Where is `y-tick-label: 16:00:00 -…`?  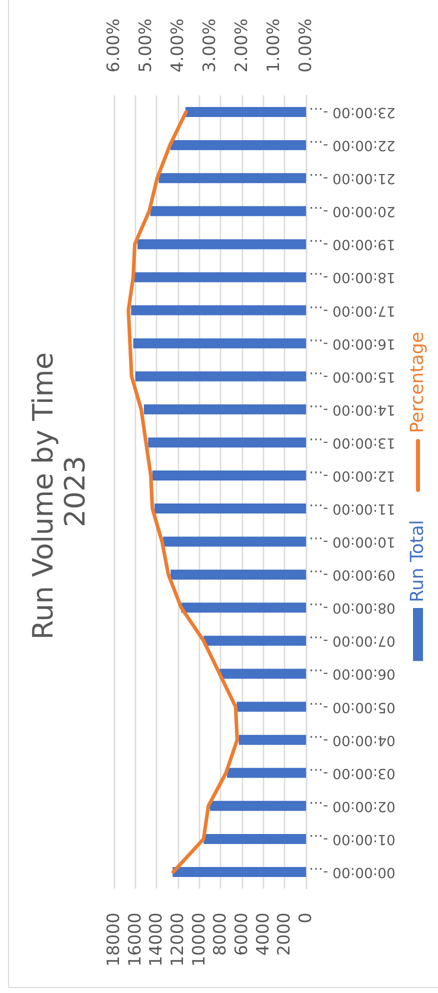
y-tick-label: 16:00:00 -… is located at coordinates (352, 343).